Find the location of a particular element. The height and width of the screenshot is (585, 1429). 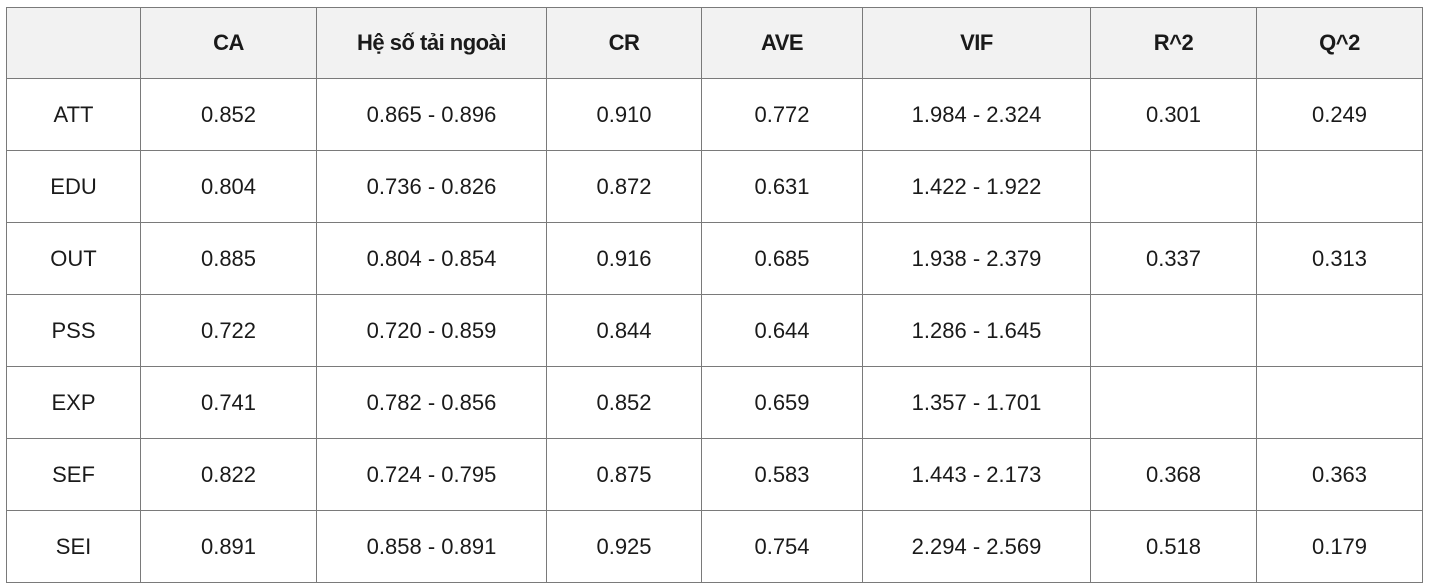

row-label: PSS is located at coordinates (73, 330).